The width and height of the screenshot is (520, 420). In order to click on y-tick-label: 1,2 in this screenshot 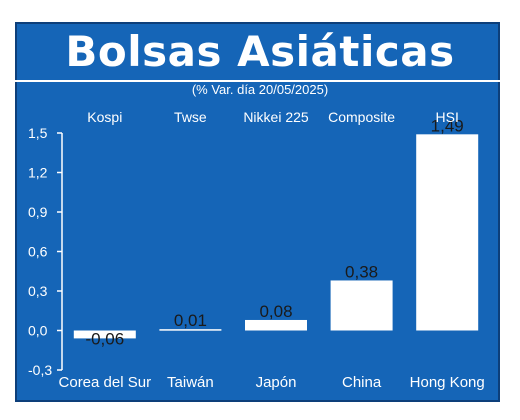, I will do `click(38, 173)`.